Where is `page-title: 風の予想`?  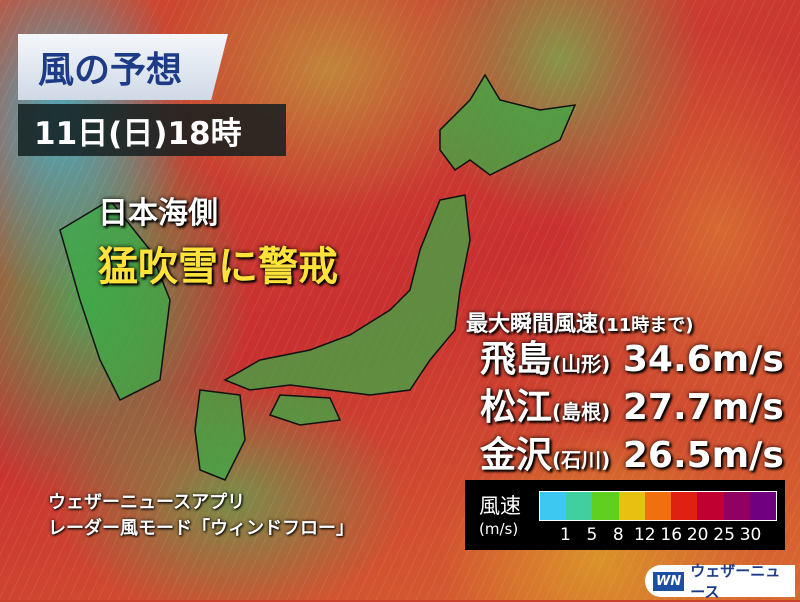 page-title: 風の予想 is located at coordinates (123, 67).